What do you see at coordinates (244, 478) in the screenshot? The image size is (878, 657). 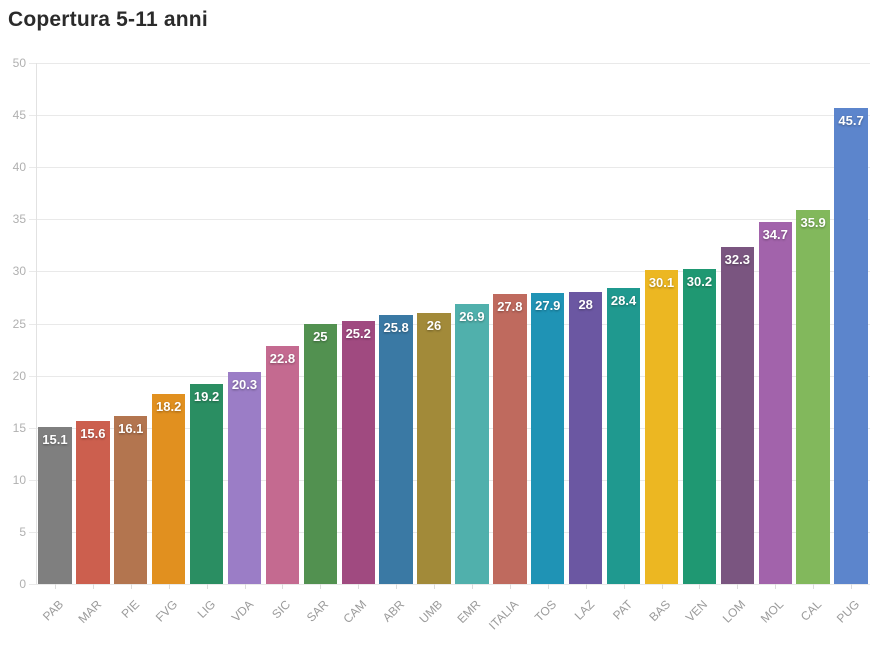 I see `bar-vda: 20.3` at bounding box center [244, 478].